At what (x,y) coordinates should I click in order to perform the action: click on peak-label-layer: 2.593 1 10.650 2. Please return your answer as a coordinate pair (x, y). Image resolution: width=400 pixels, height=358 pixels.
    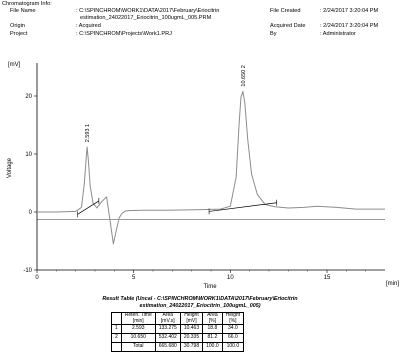
    Looking at the image, I should click on (166, 103).